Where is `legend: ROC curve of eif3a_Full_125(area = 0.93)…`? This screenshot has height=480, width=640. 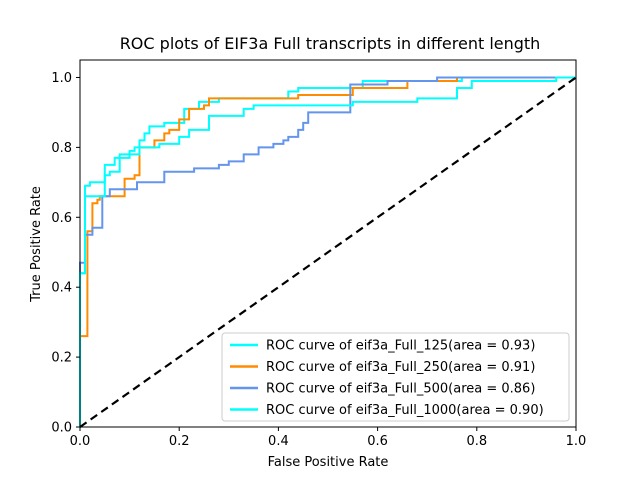
legend: ROC curve of eif3a_Full_125(area = 0.93)… is located at coordinates (395, 377).